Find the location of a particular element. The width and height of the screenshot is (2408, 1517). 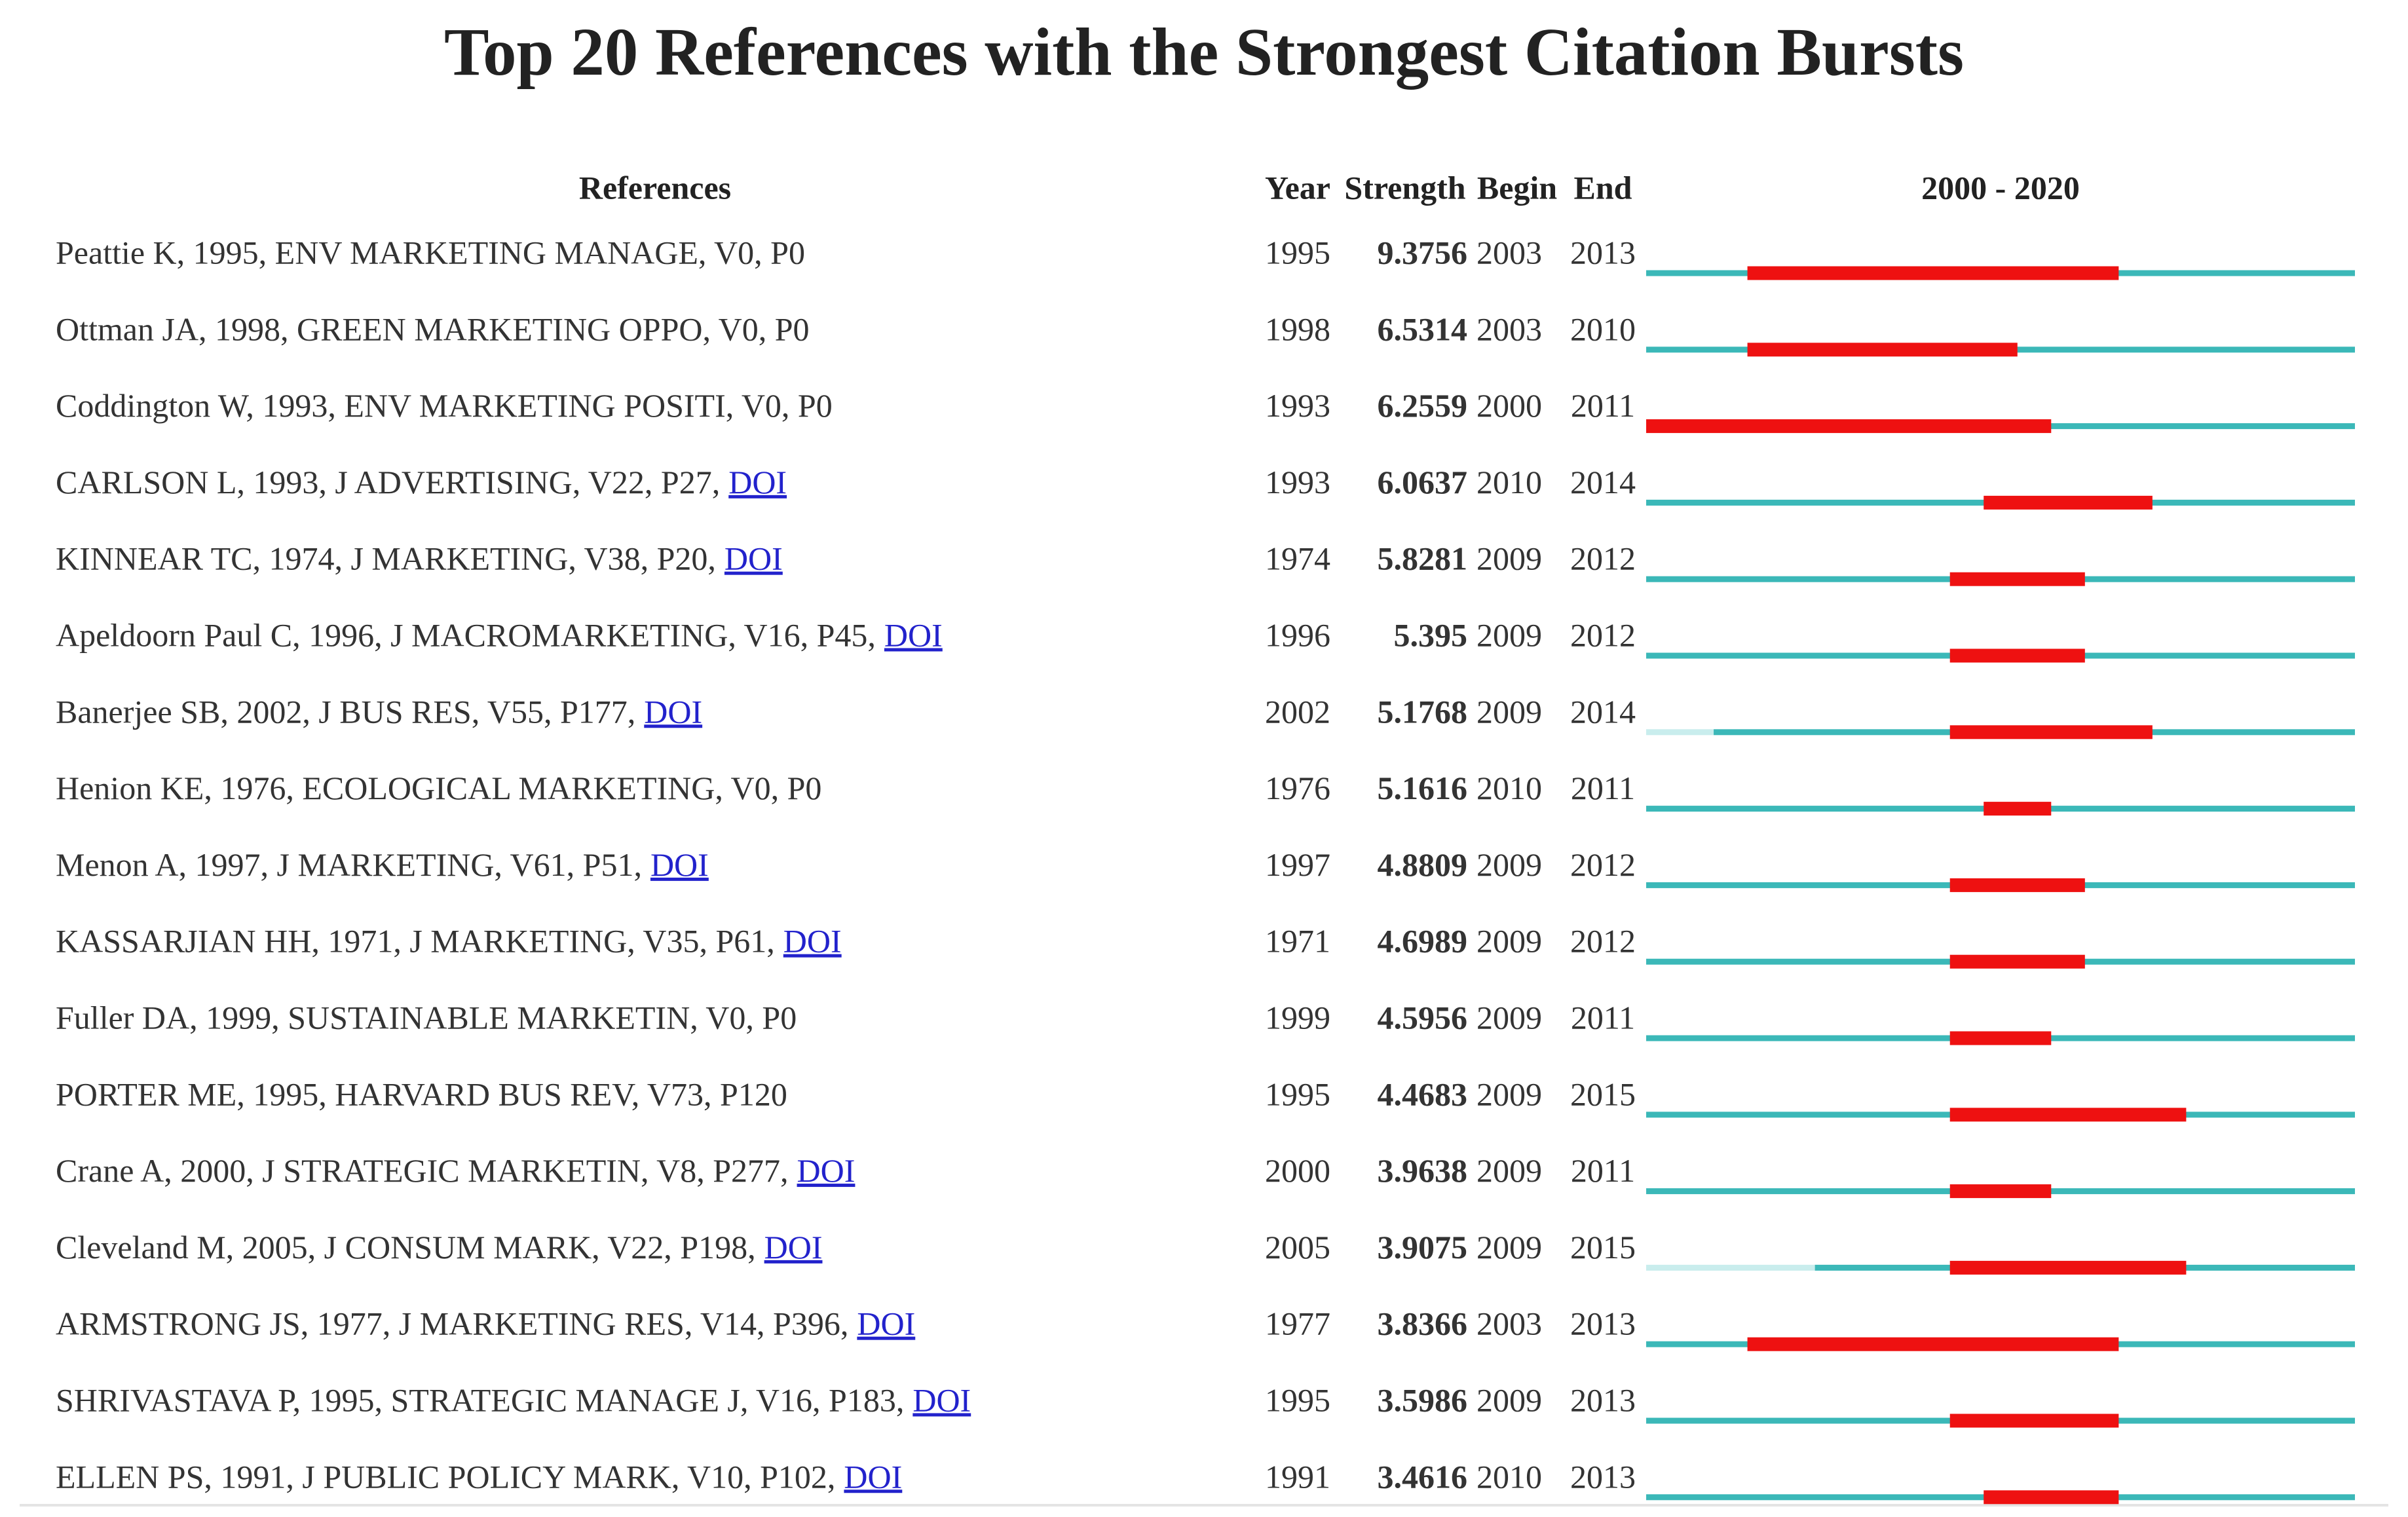

strength: 6.2559 is located at coordinates (1423, 406).